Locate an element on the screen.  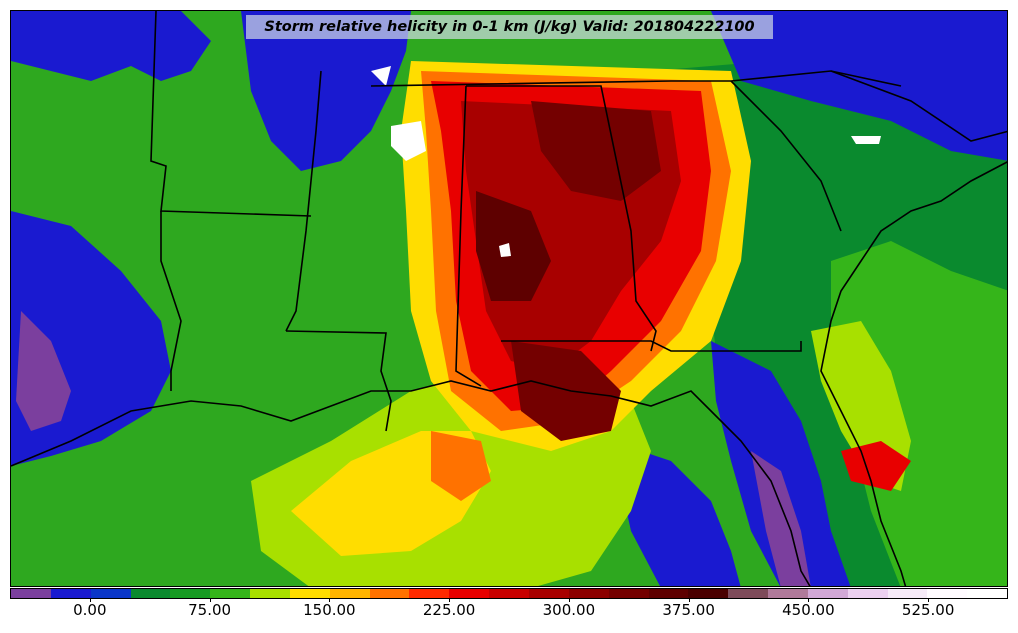
field-blue-central is located at coordinates (326, 91).